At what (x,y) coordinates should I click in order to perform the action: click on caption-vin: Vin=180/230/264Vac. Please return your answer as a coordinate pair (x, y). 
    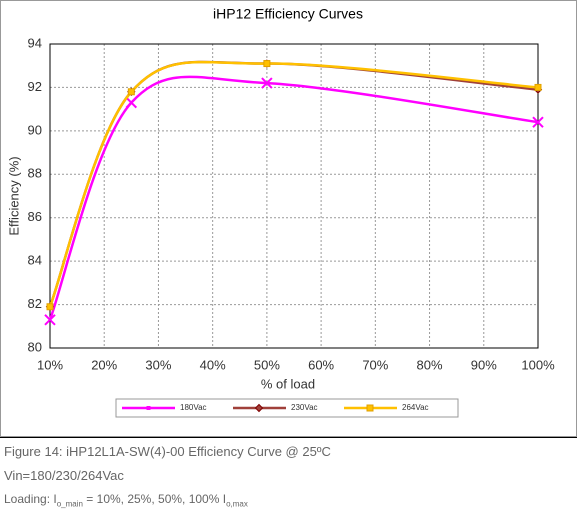
    Looking at the image, I should click on (64, 475).